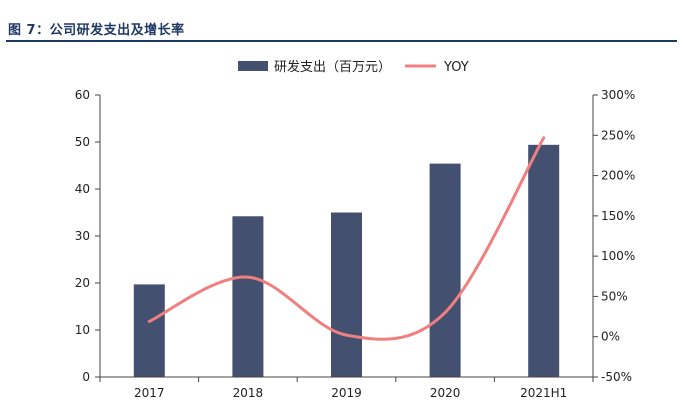 This screenshot has width=683, height=401. I want to click on x-tick-label: 2018, so click(248, 393).